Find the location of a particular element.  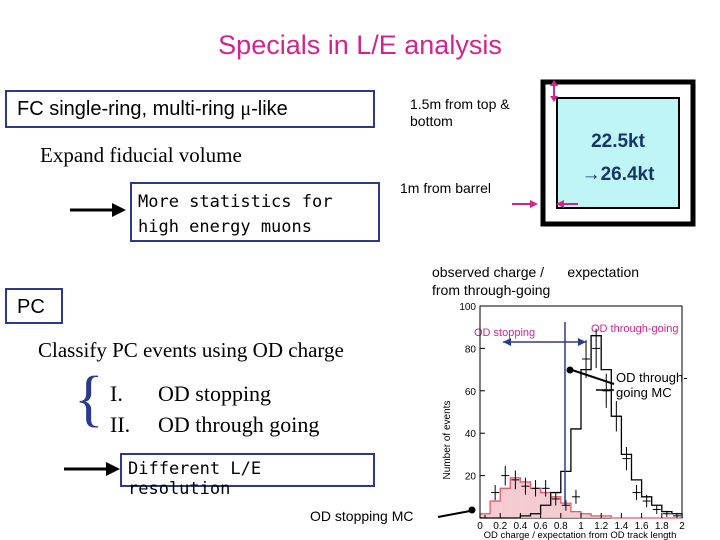

fc-heading-suffix: -like is located at coordinates (269, 109).